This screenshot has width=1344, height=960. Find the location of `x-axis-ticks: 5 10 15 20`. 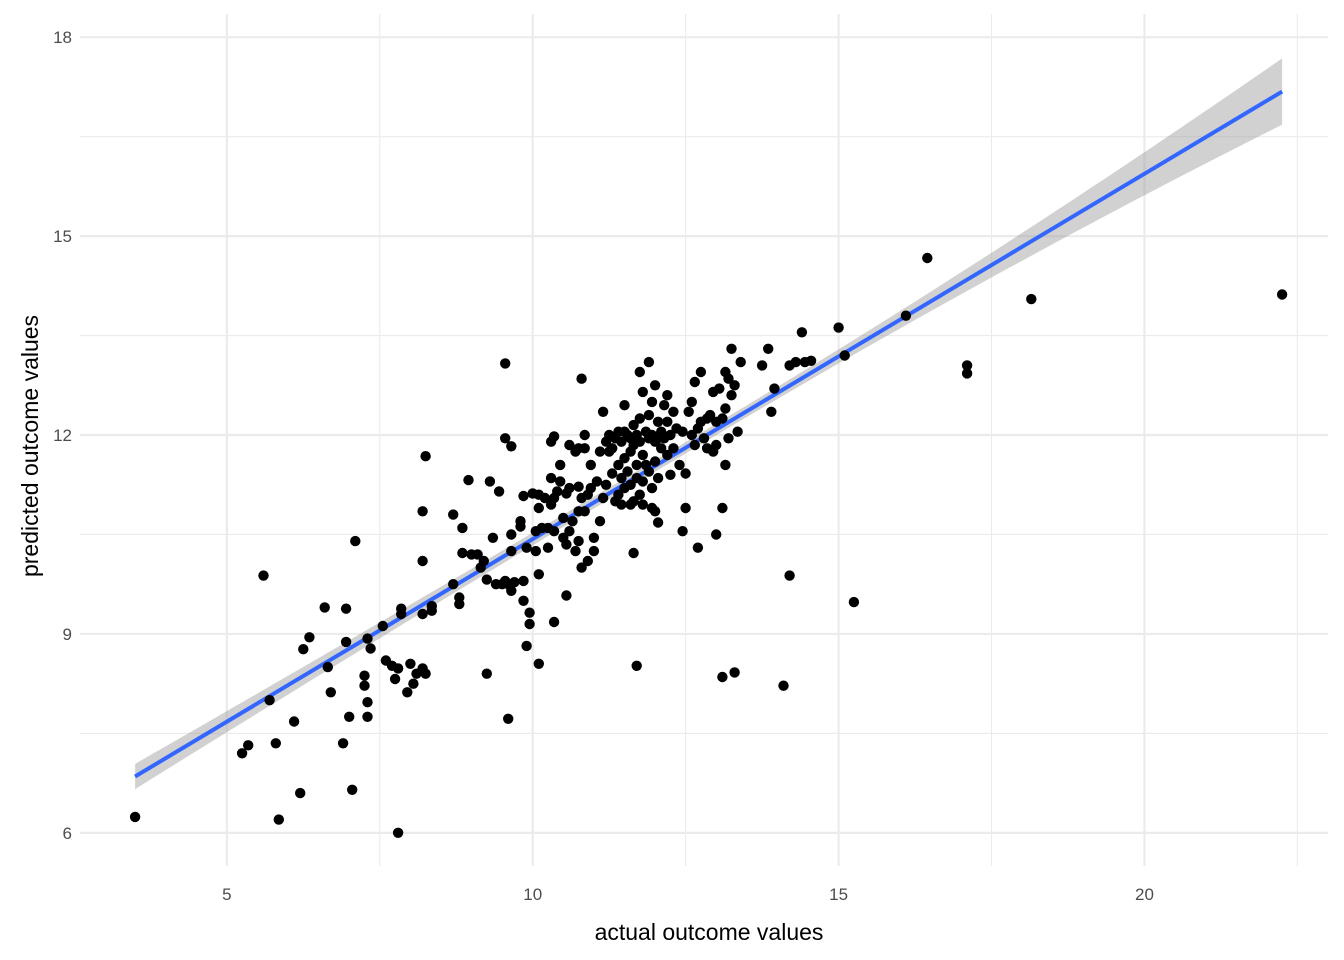

x-axis-ticks: 5 10 15 20 is located at coordinates (688, 894).